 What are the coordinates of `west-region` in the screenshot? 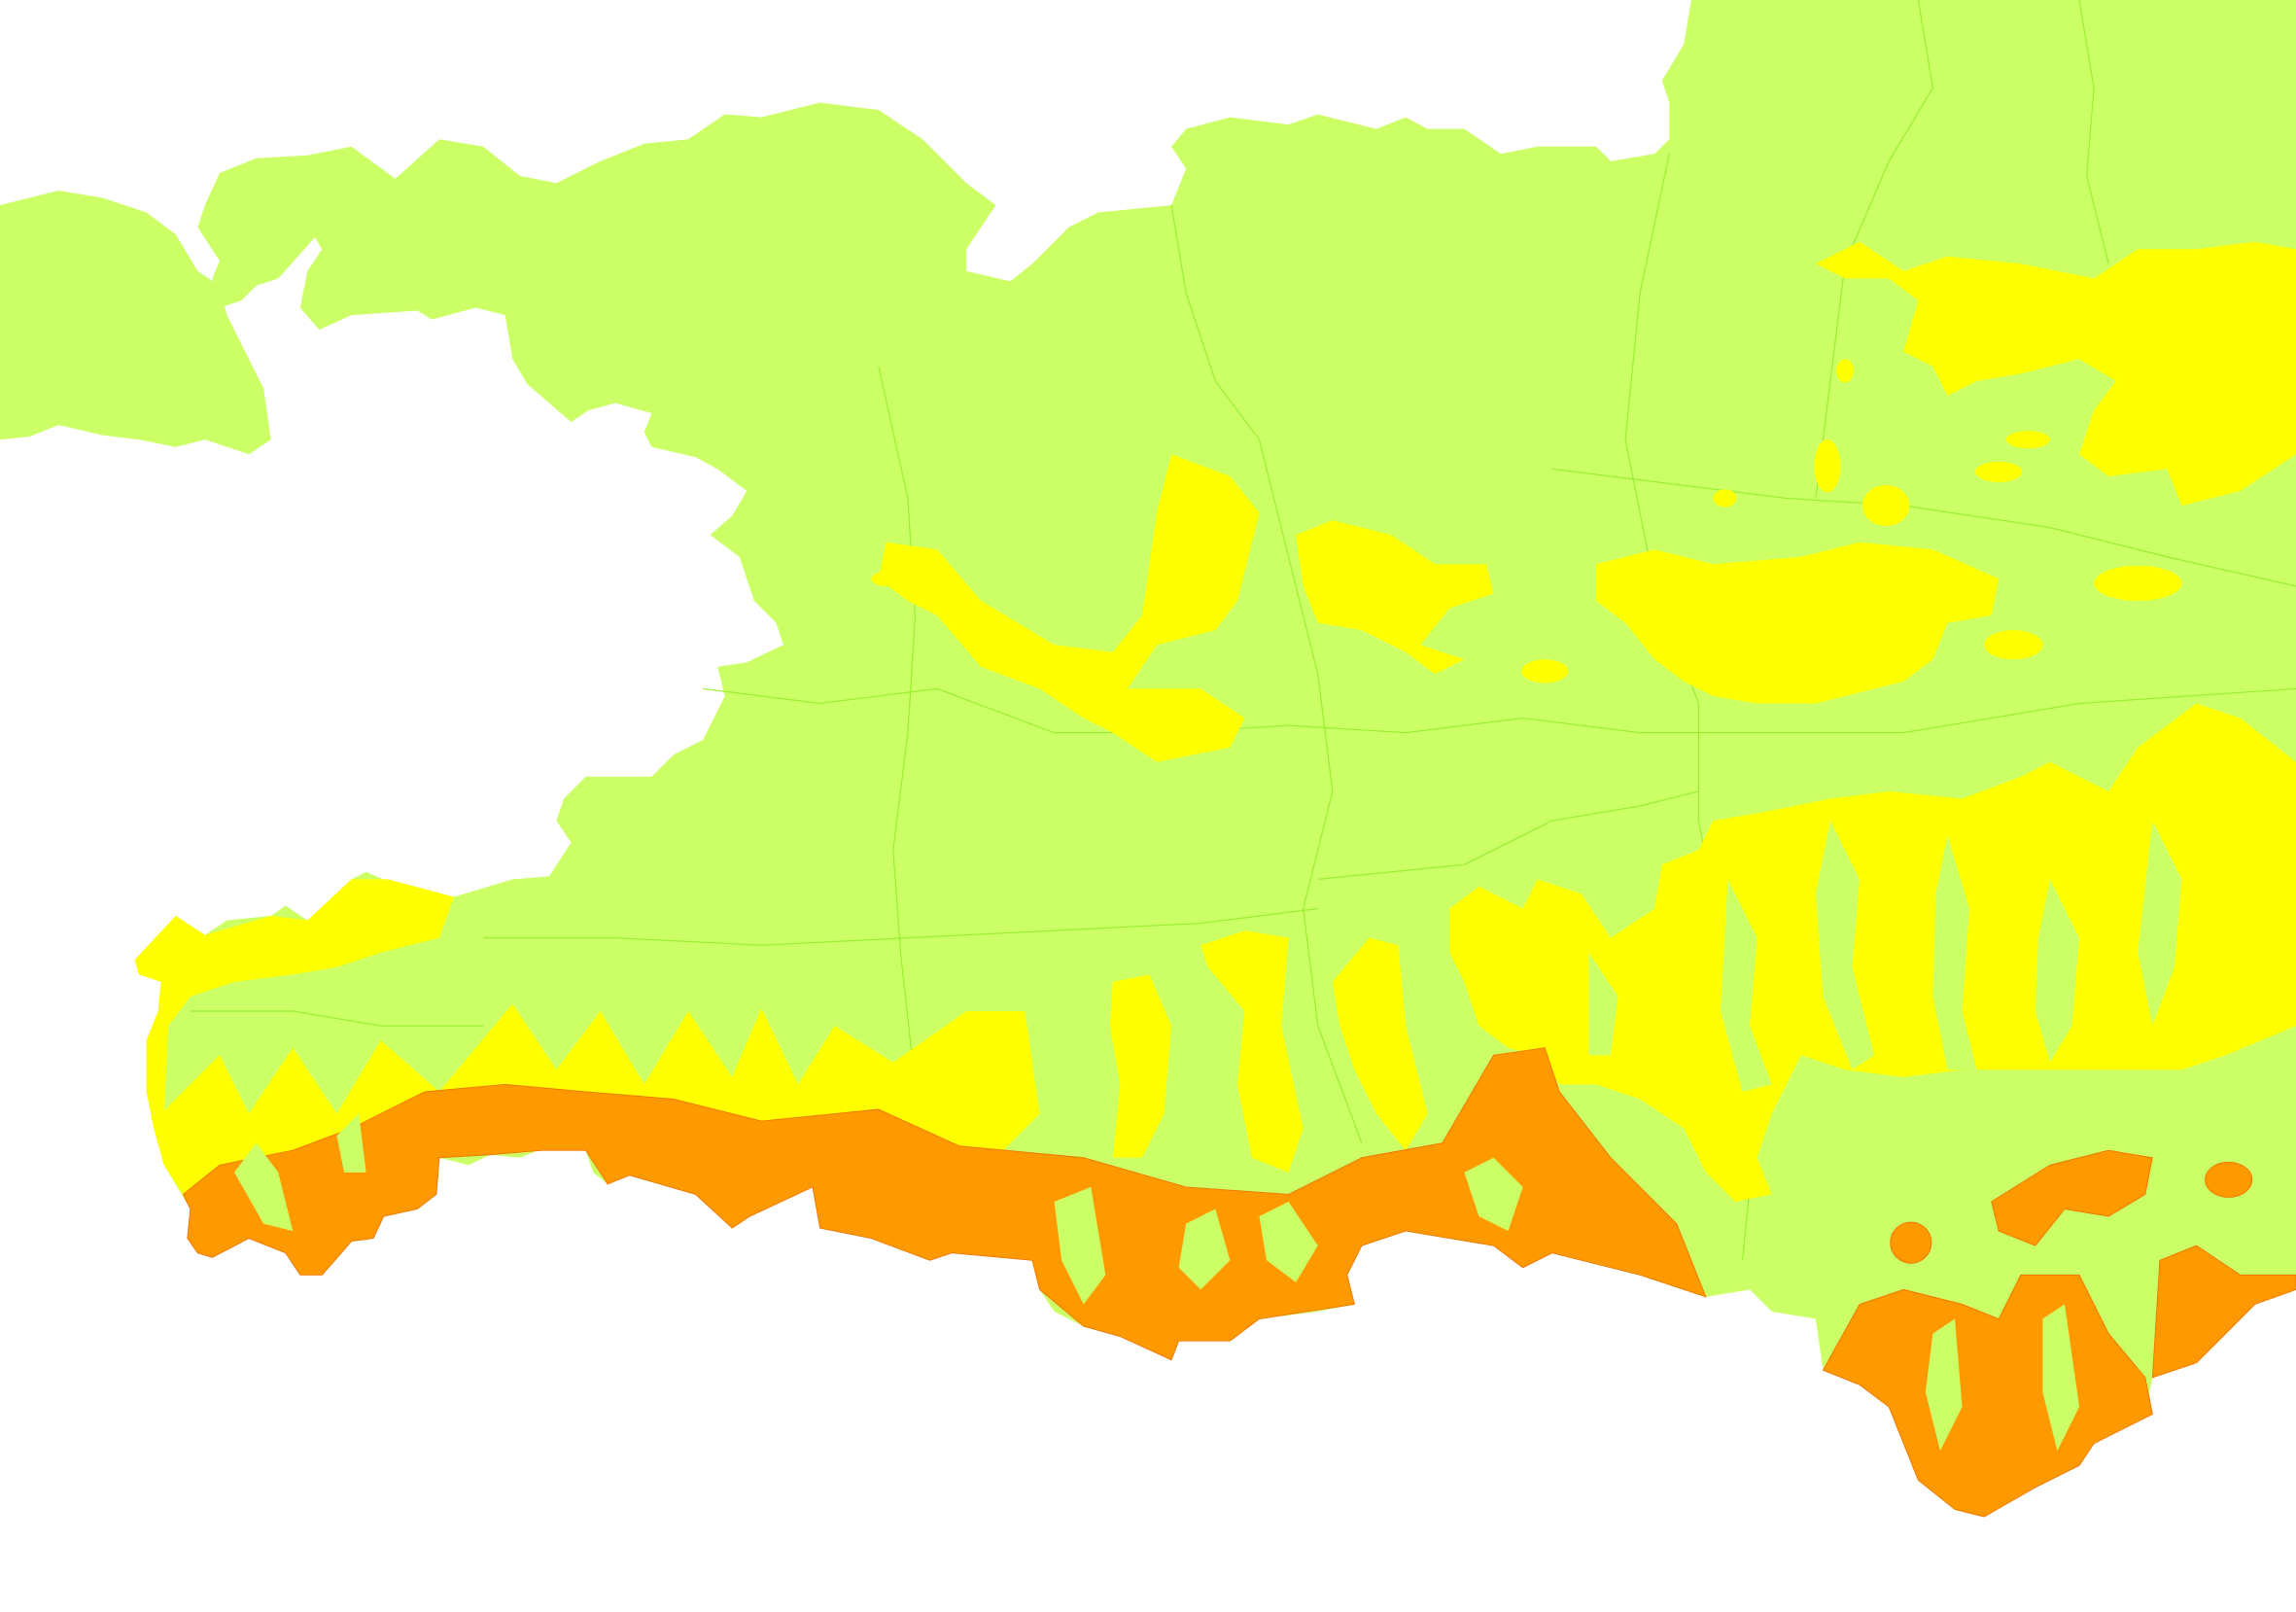 It's located at (135, 322).